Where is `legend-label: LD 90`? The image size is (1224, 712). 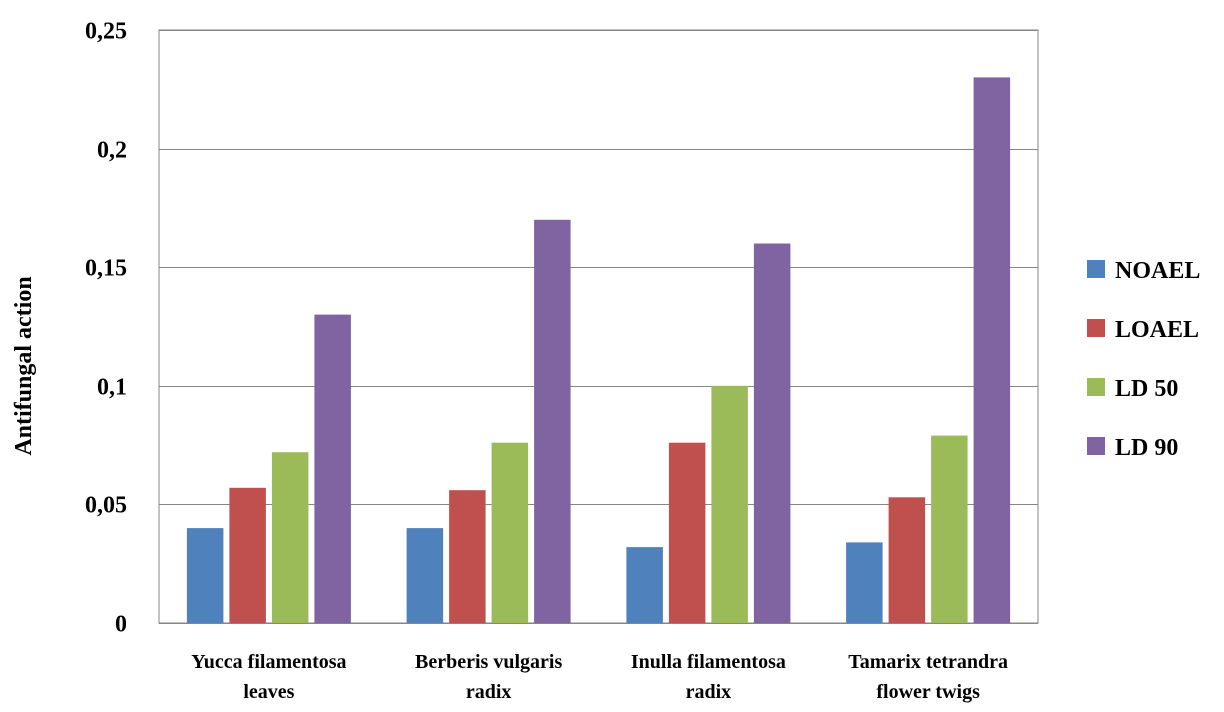 legend-label: LD 90 is located at coordinates (1146, 448).